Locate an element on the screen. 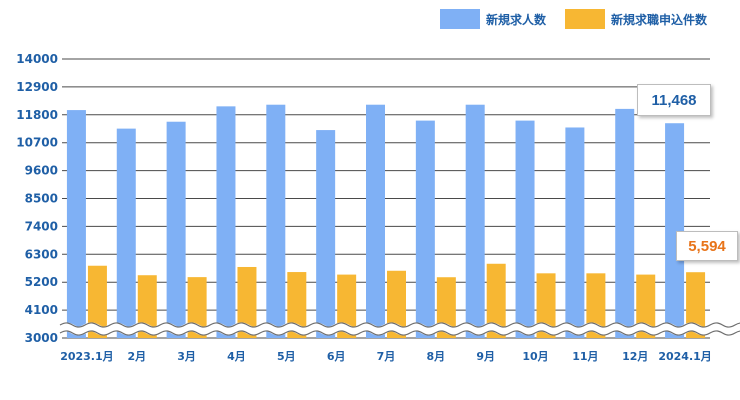  y-tick-label: 12900 is located at coordinates (37, 87).